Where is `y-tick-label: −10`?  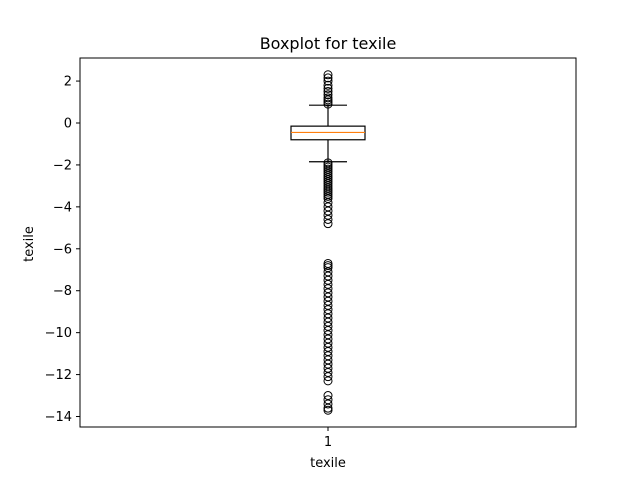
y-tick-label: −10 is located at coordinates (58, 333).